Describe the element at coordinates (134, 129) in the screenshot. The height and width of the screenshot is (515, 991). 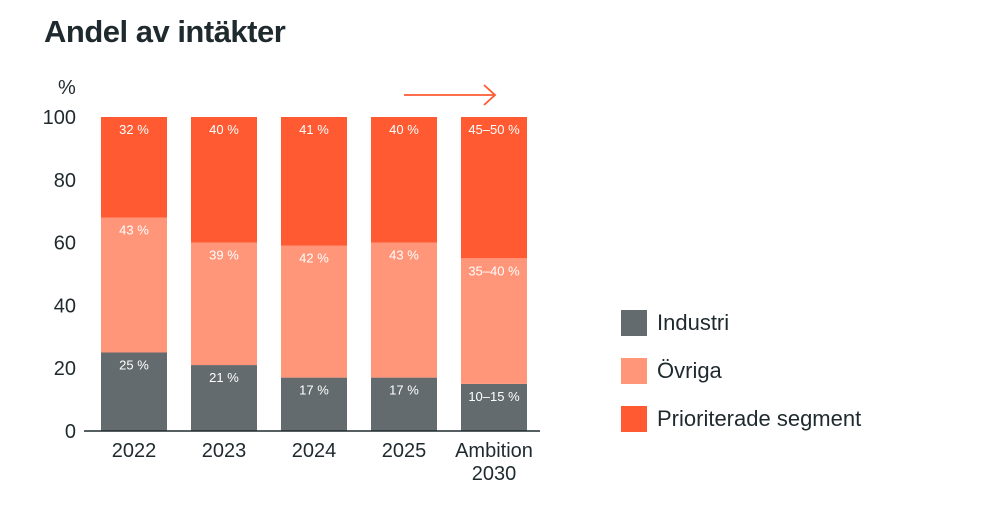
I see `bar-data-label: 32 %` at that location.